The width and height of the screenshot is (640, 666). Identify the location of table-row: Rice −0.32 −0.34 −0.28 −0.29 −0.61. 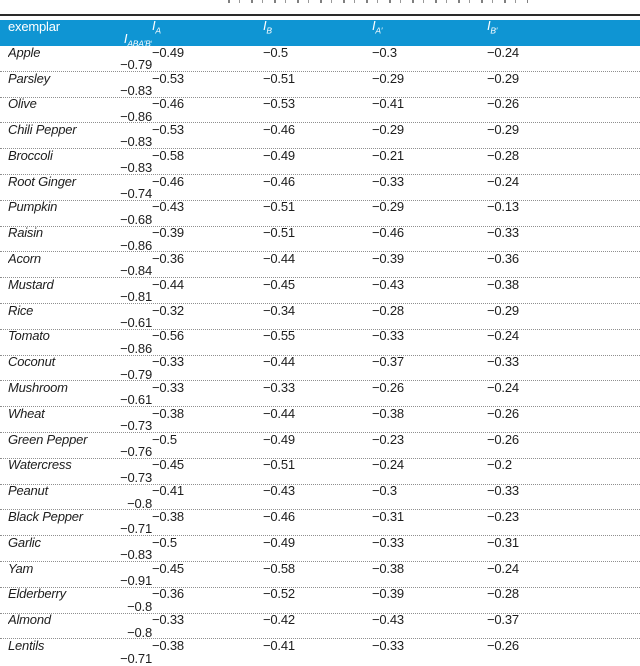
(320, 316).